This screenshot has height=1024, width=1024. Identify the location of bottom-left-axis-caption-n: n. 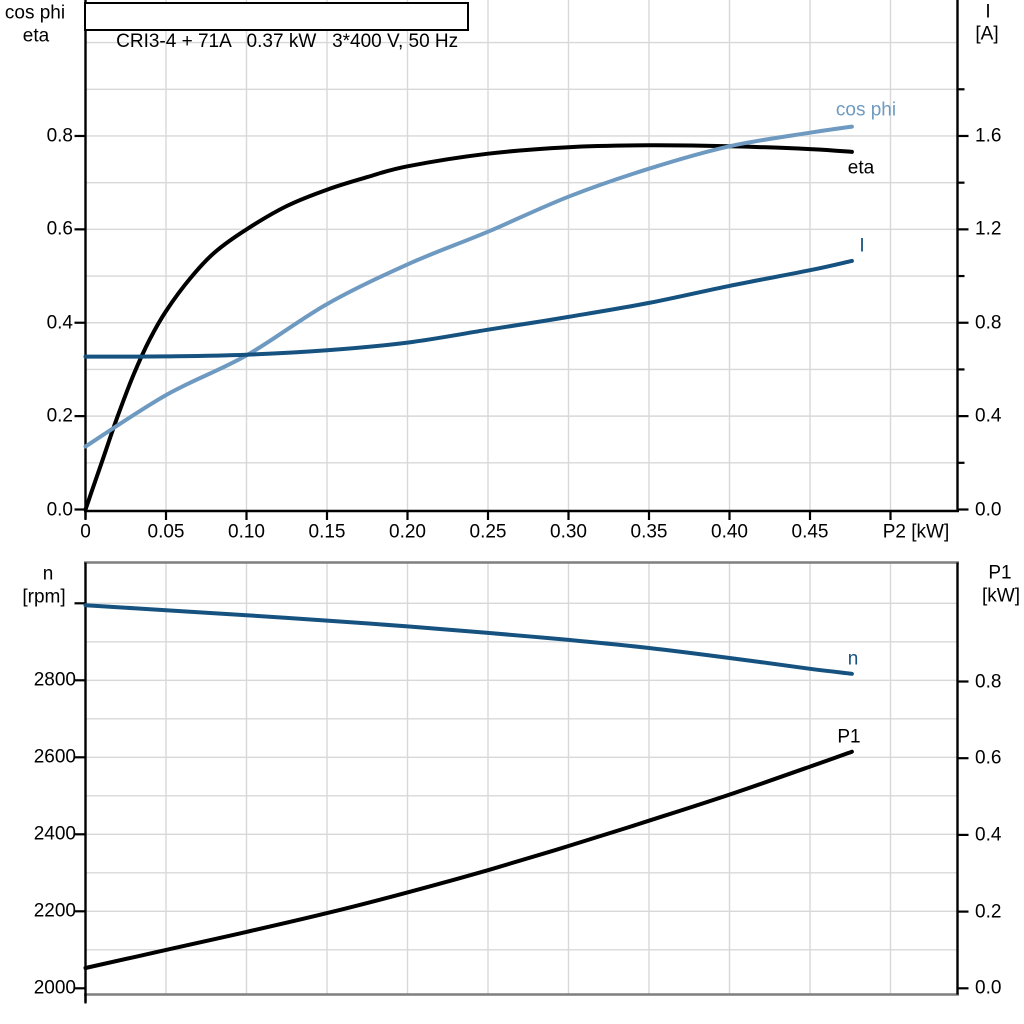
(48, 574).